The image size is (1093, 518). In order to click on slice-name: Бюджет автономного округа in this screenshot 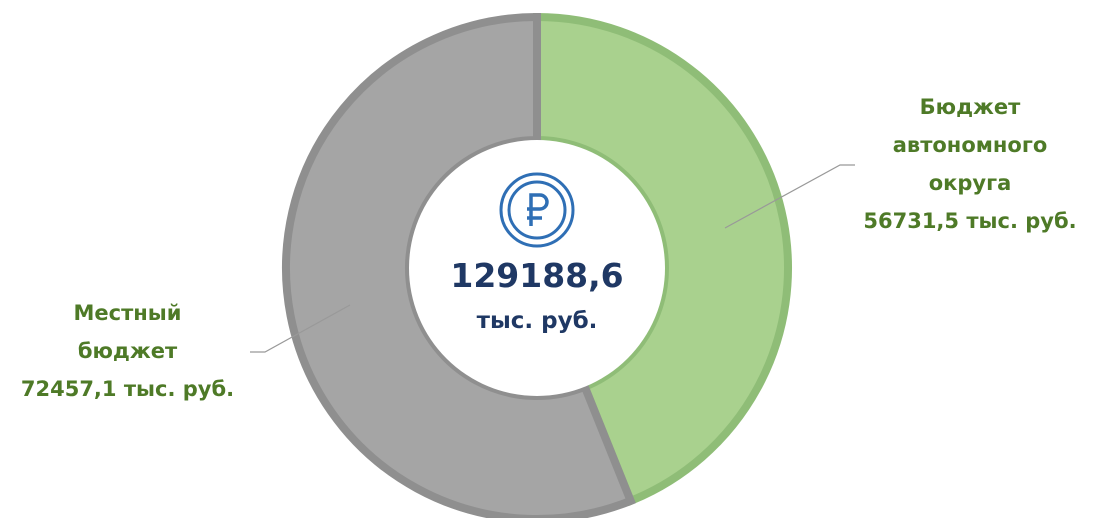, I will do `click(970, 145)`.